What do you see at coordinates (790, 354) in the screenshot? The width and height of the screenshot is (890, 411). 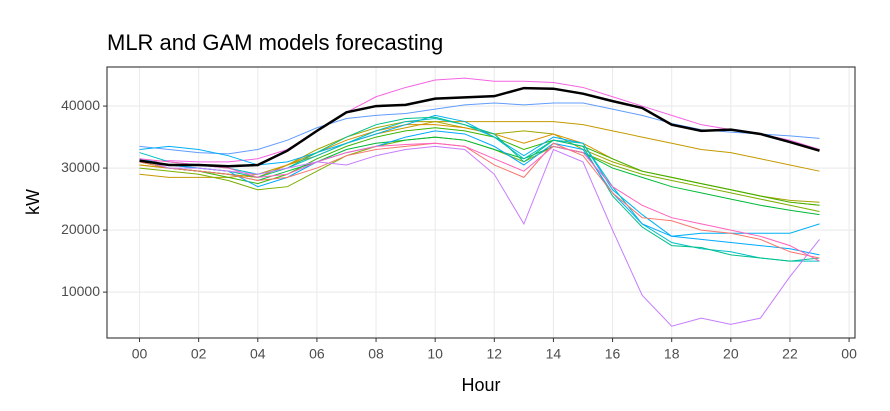 I see `x-tick-label: 22` at bounding box center [790, 354].